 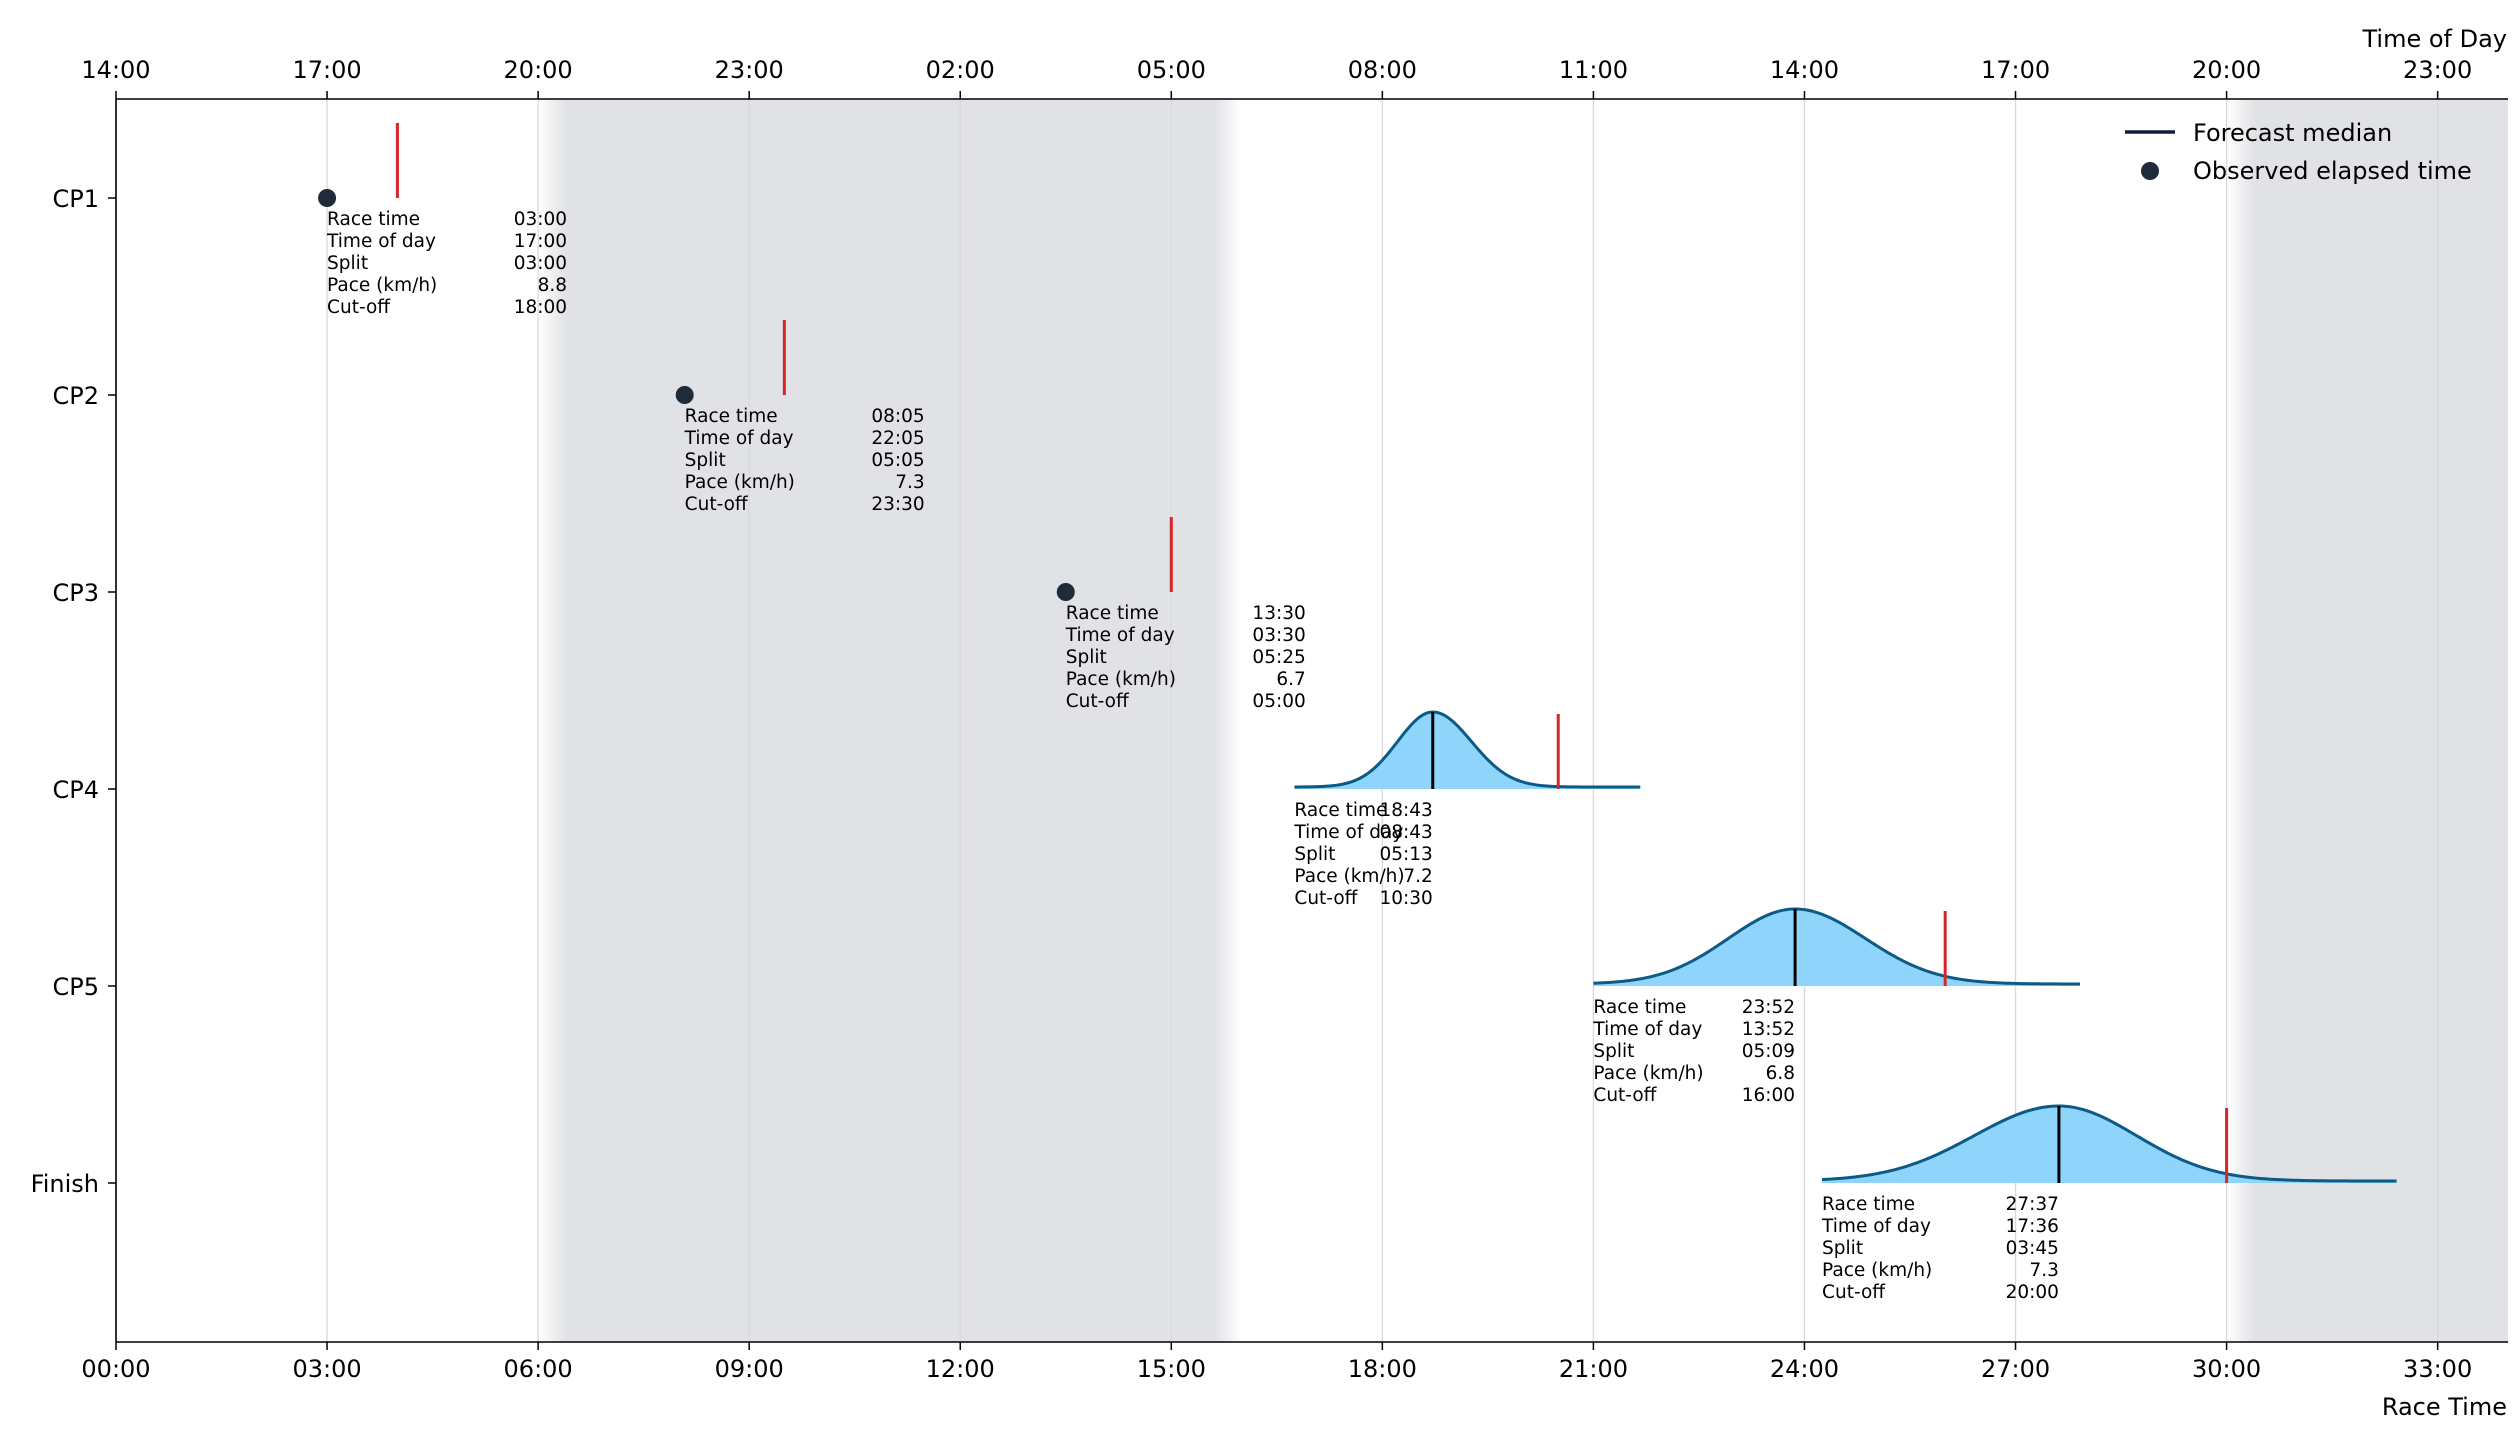 What do you see at coordinates (1382, 70) in the screenshot?
I see `top-tick-label: 08:00` at bounding box center [1382, 70].